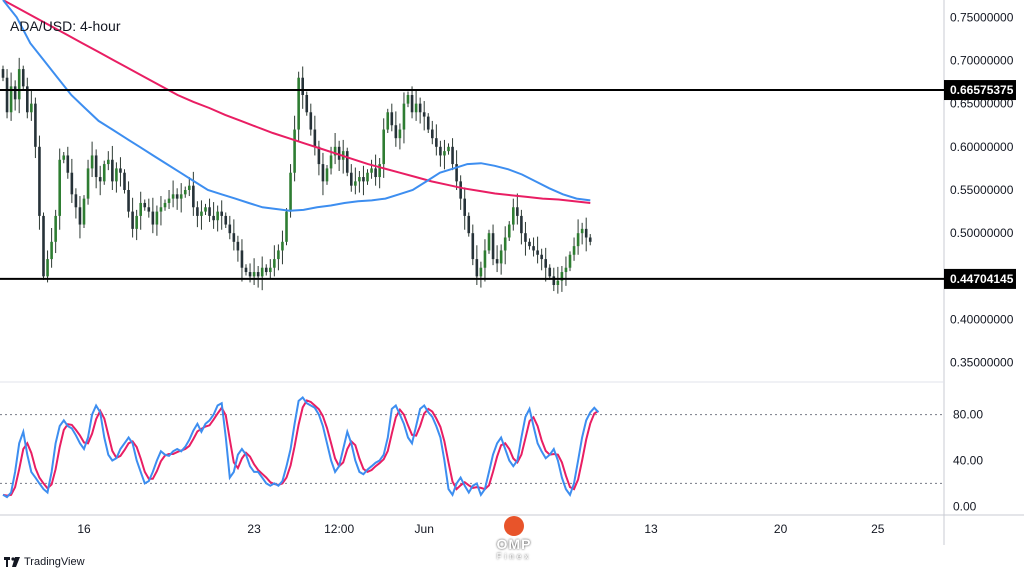 The image size is (1024, 576). Describe the element at coordinates (982, 363) in the screenshot. I see `price-tick-label: 0.35000000` at that location.